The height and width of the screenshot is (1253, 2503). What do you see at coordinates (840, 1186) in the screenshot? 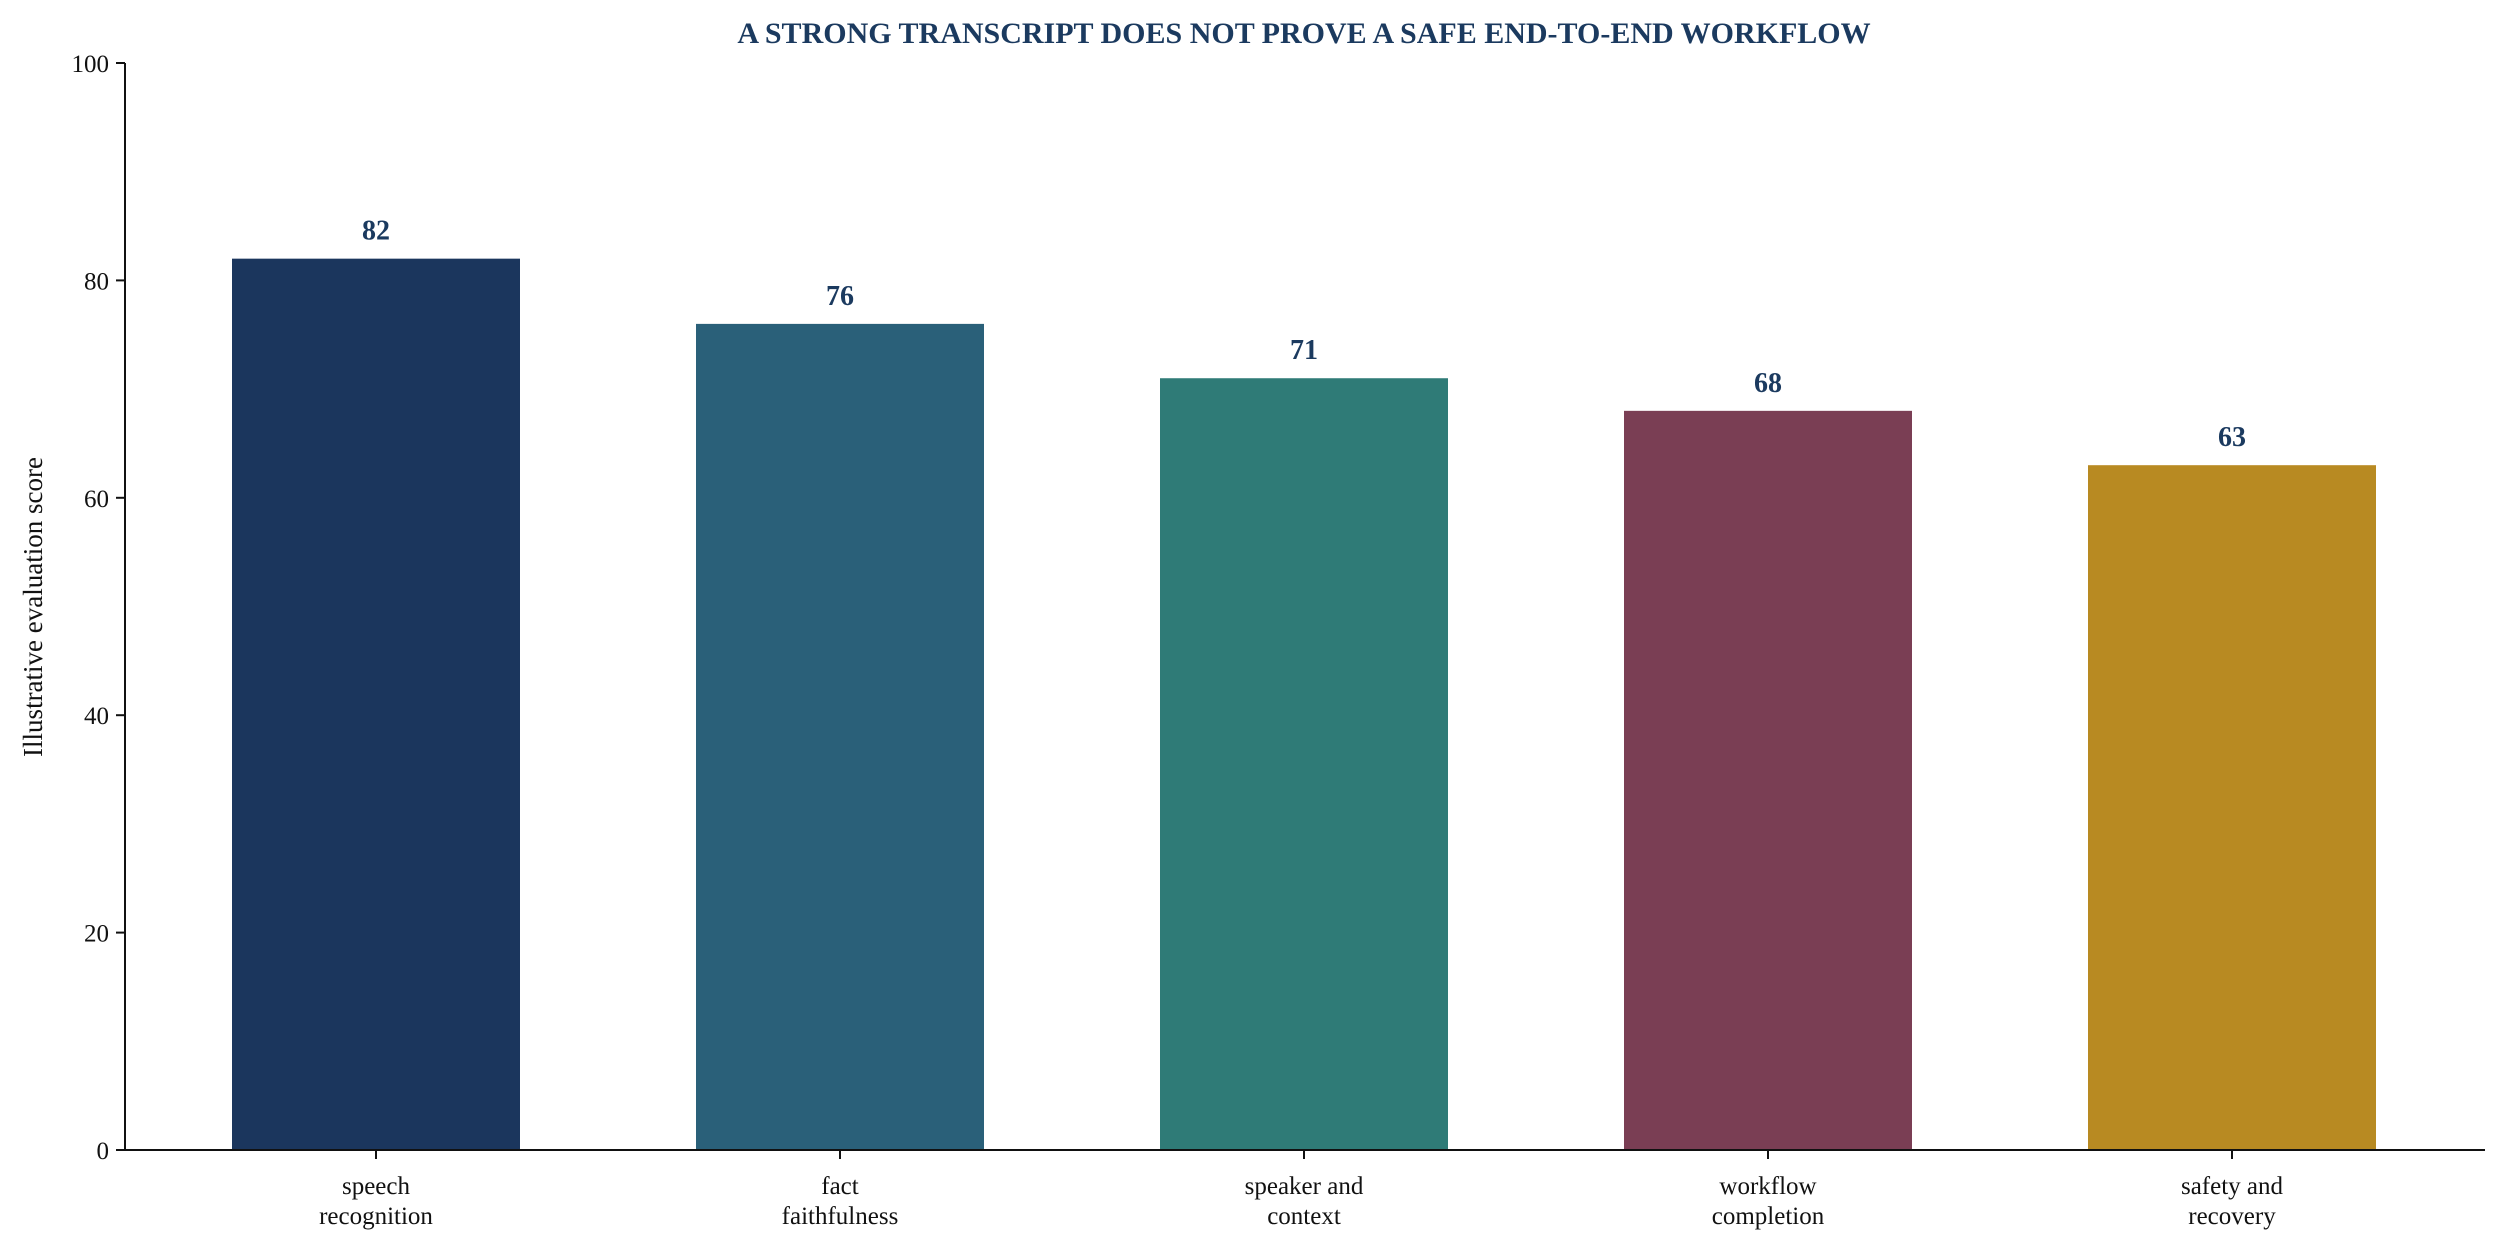
I see `x-tick-label: fact` at bounding box center [840, 1186].